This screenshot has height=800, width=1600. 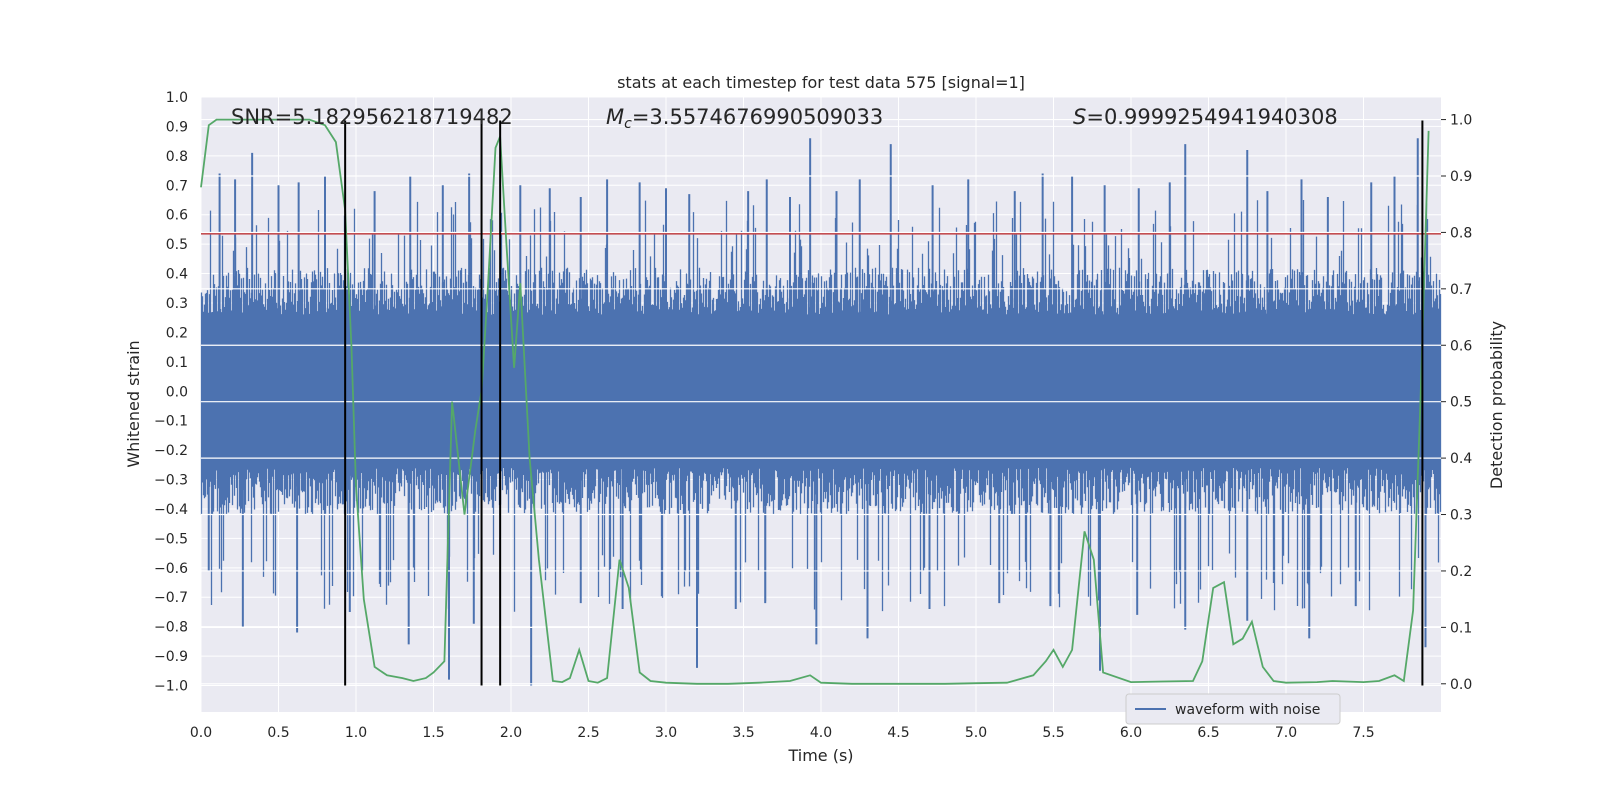 What do you see at coordinates (1131, 733) in the screenshot?
I see `x-tick-label: 6.0` at bounding box center [1131, 733].